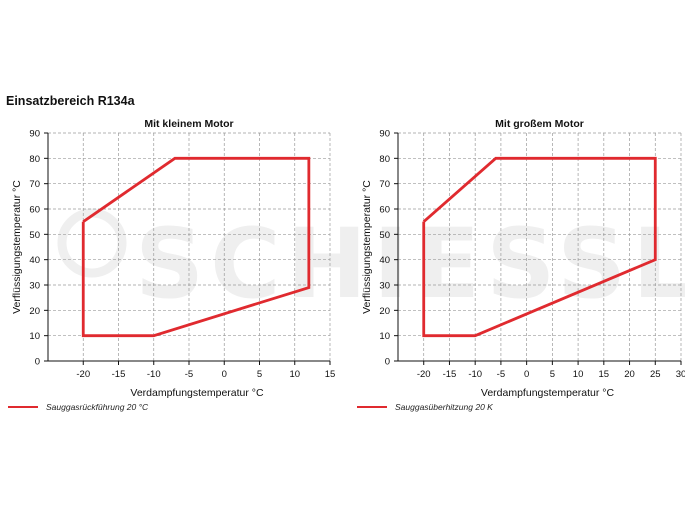  Describe the element at coordinates (539, 124) in the screenshot. I see `chart-title: Mit großem Motor` at that location.